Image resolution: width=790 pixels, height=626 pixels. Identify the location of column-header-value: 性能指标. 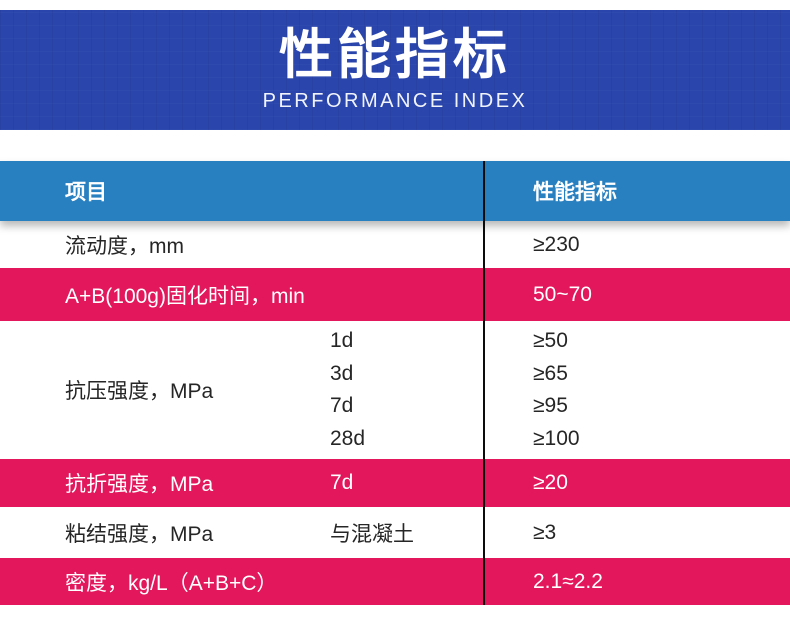
(575, 192).